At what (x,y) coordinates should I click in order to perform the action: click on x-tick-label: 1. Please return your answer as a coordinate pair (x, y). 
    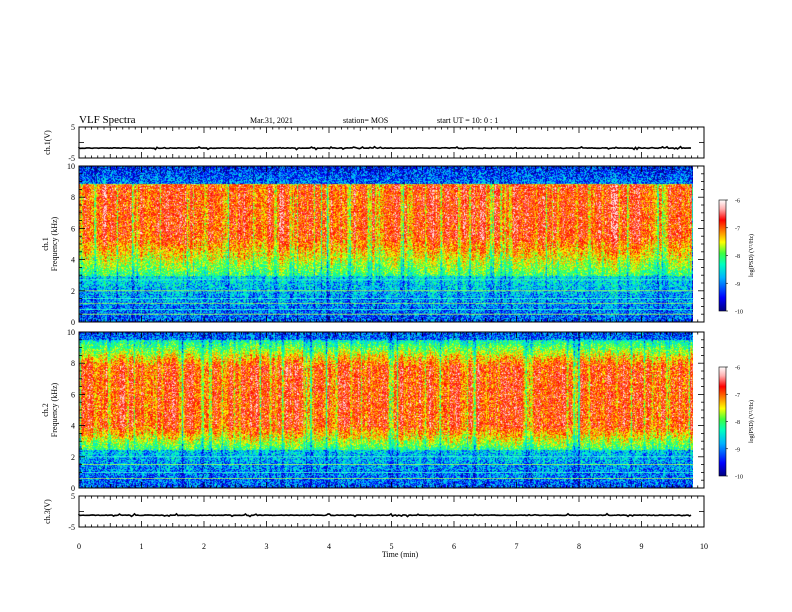
    Looking at the image, I should click on (142, 546).